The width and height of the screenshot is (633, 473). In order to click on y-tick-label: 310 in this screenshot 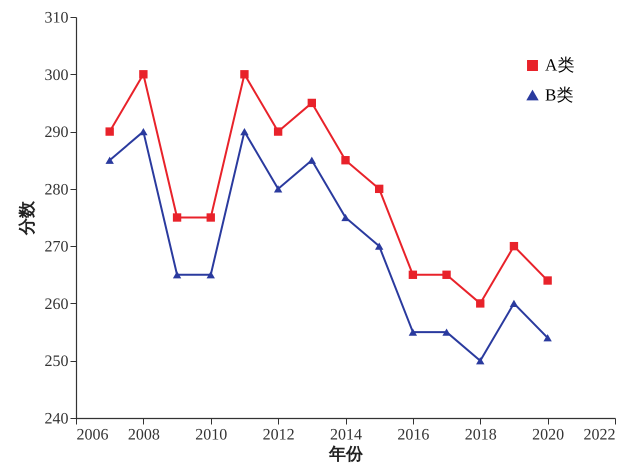, I will do `click(56, 18)`.